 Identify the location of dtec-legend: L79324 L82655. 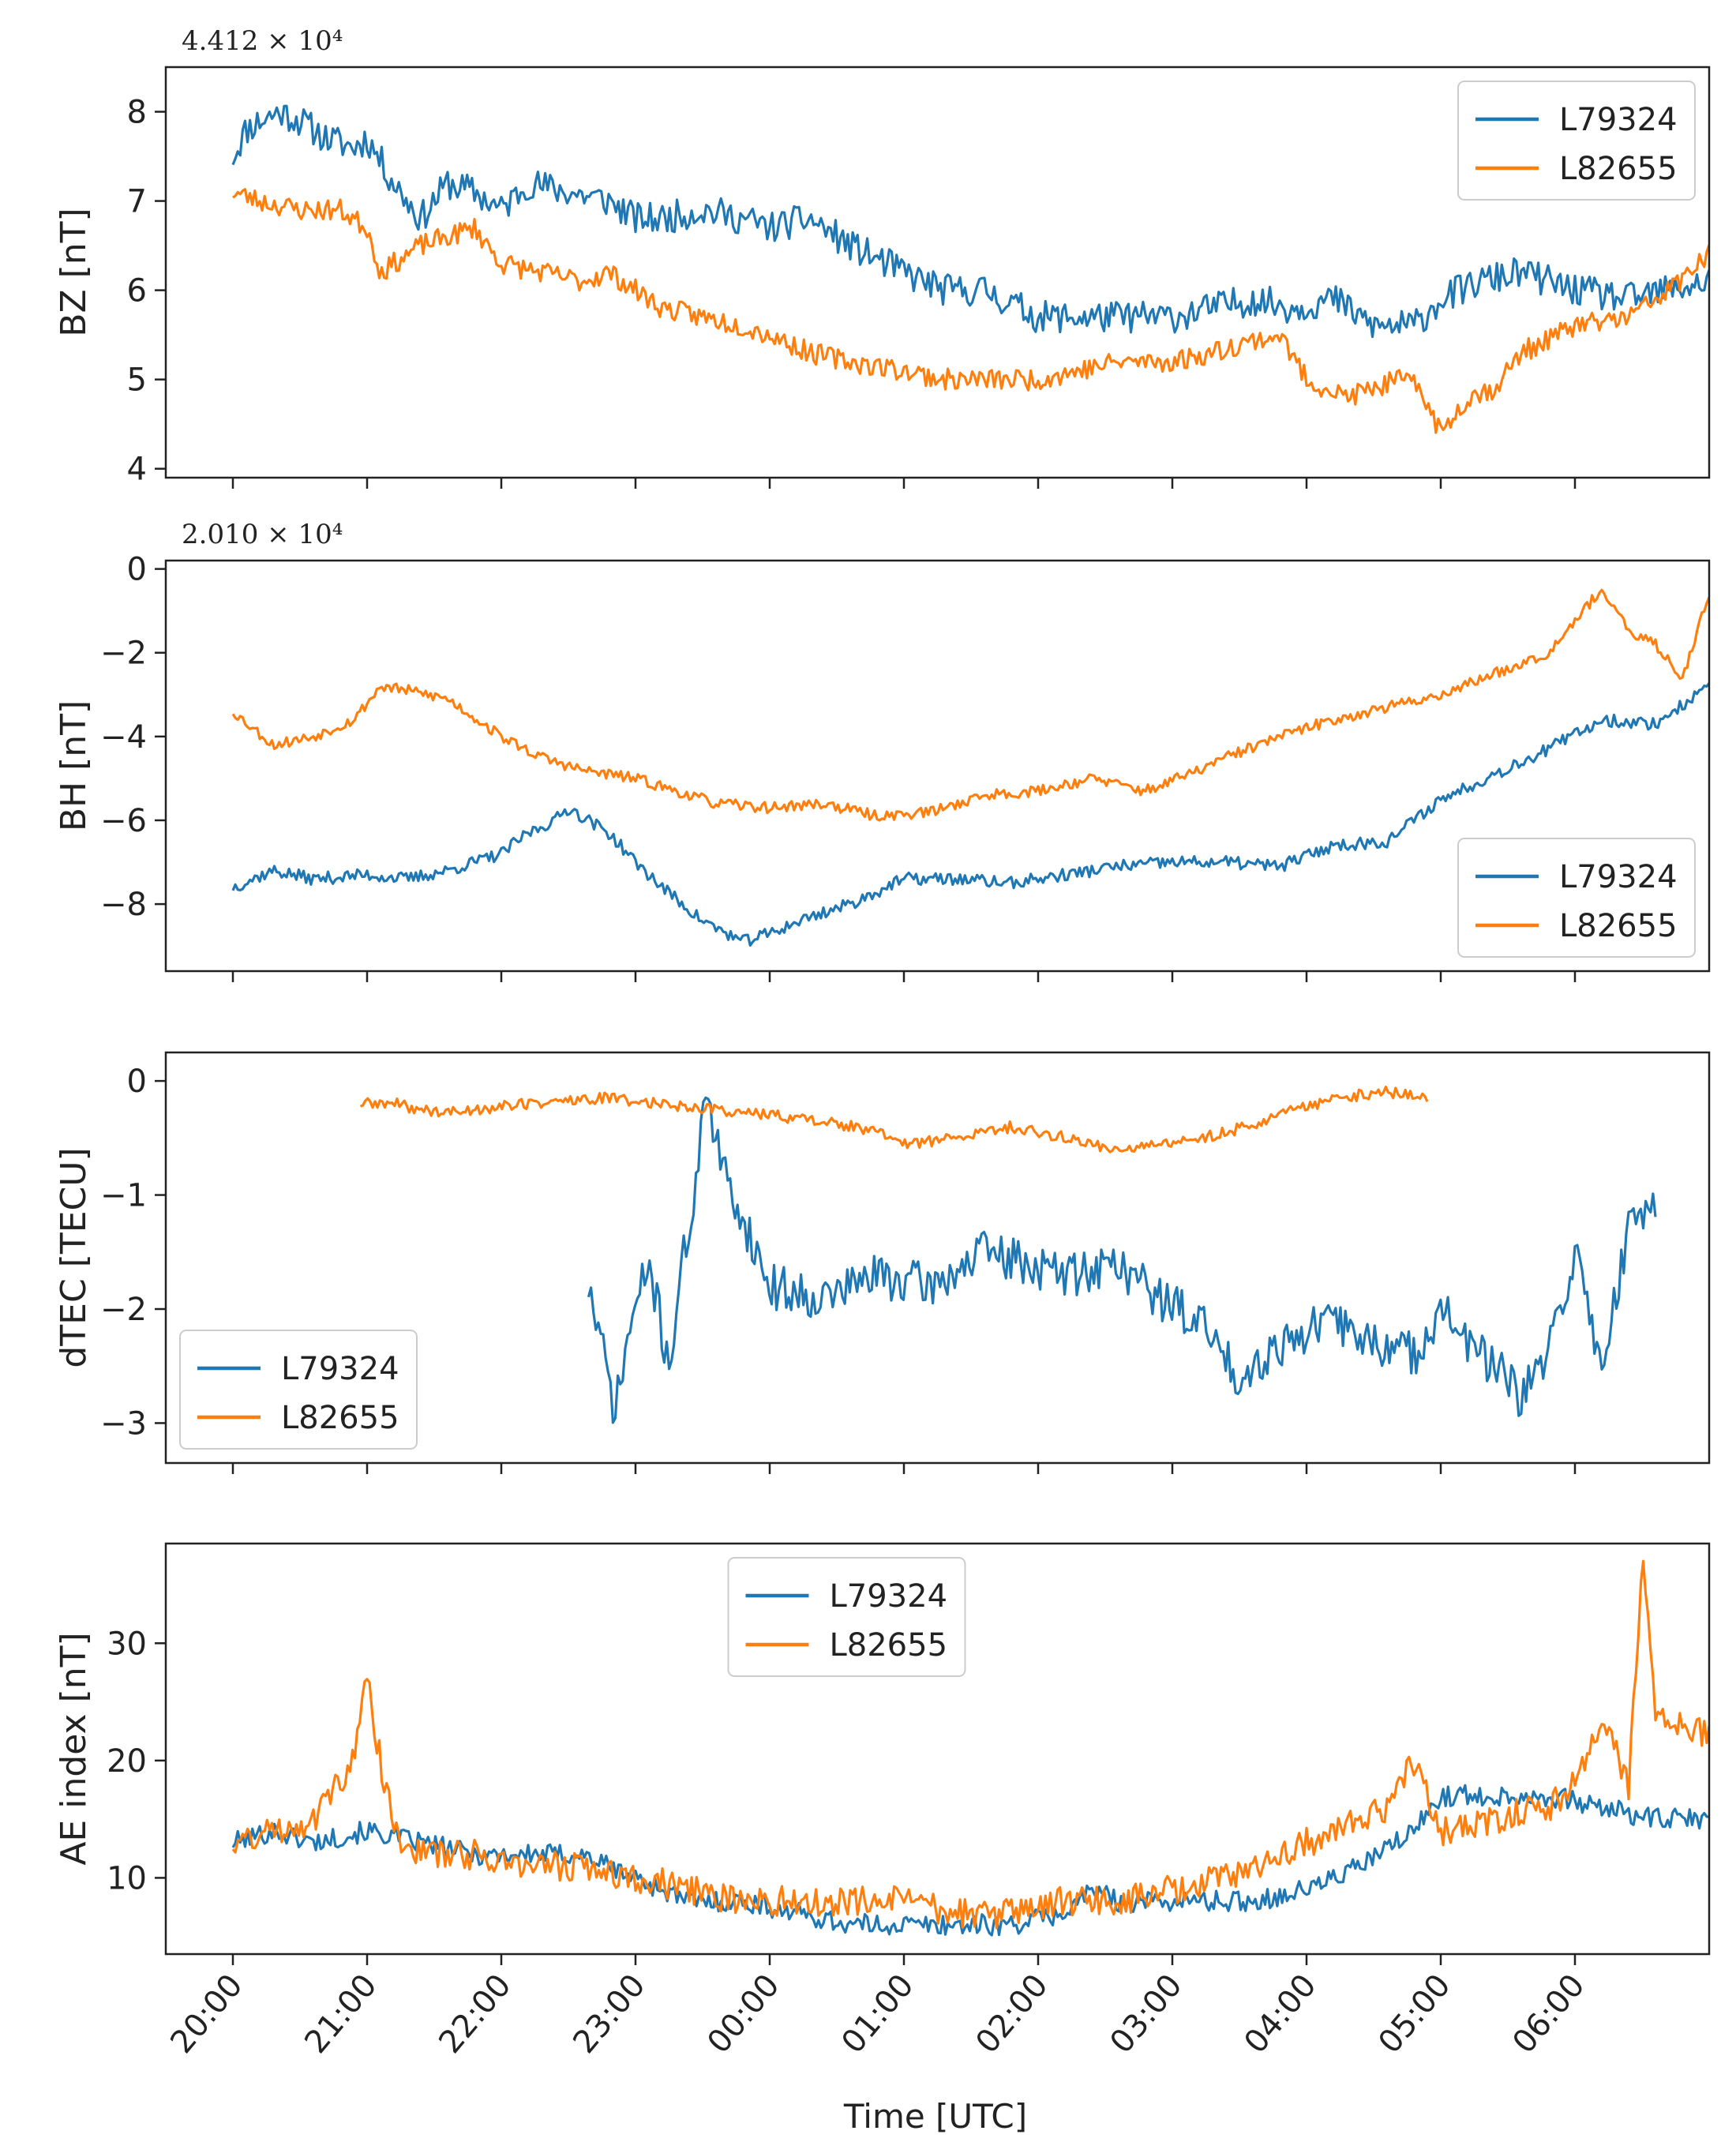
(298, 1390).